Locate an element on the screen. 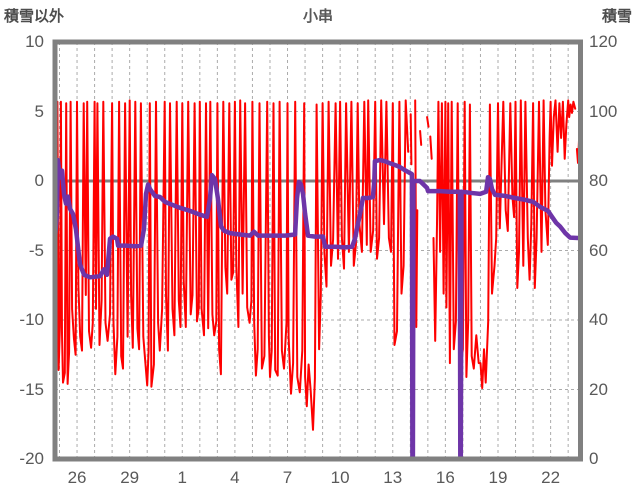 The height and width of the screenshot is (501, 636). left-axis-tick-label: 10 is located at coordinates (34, 41).